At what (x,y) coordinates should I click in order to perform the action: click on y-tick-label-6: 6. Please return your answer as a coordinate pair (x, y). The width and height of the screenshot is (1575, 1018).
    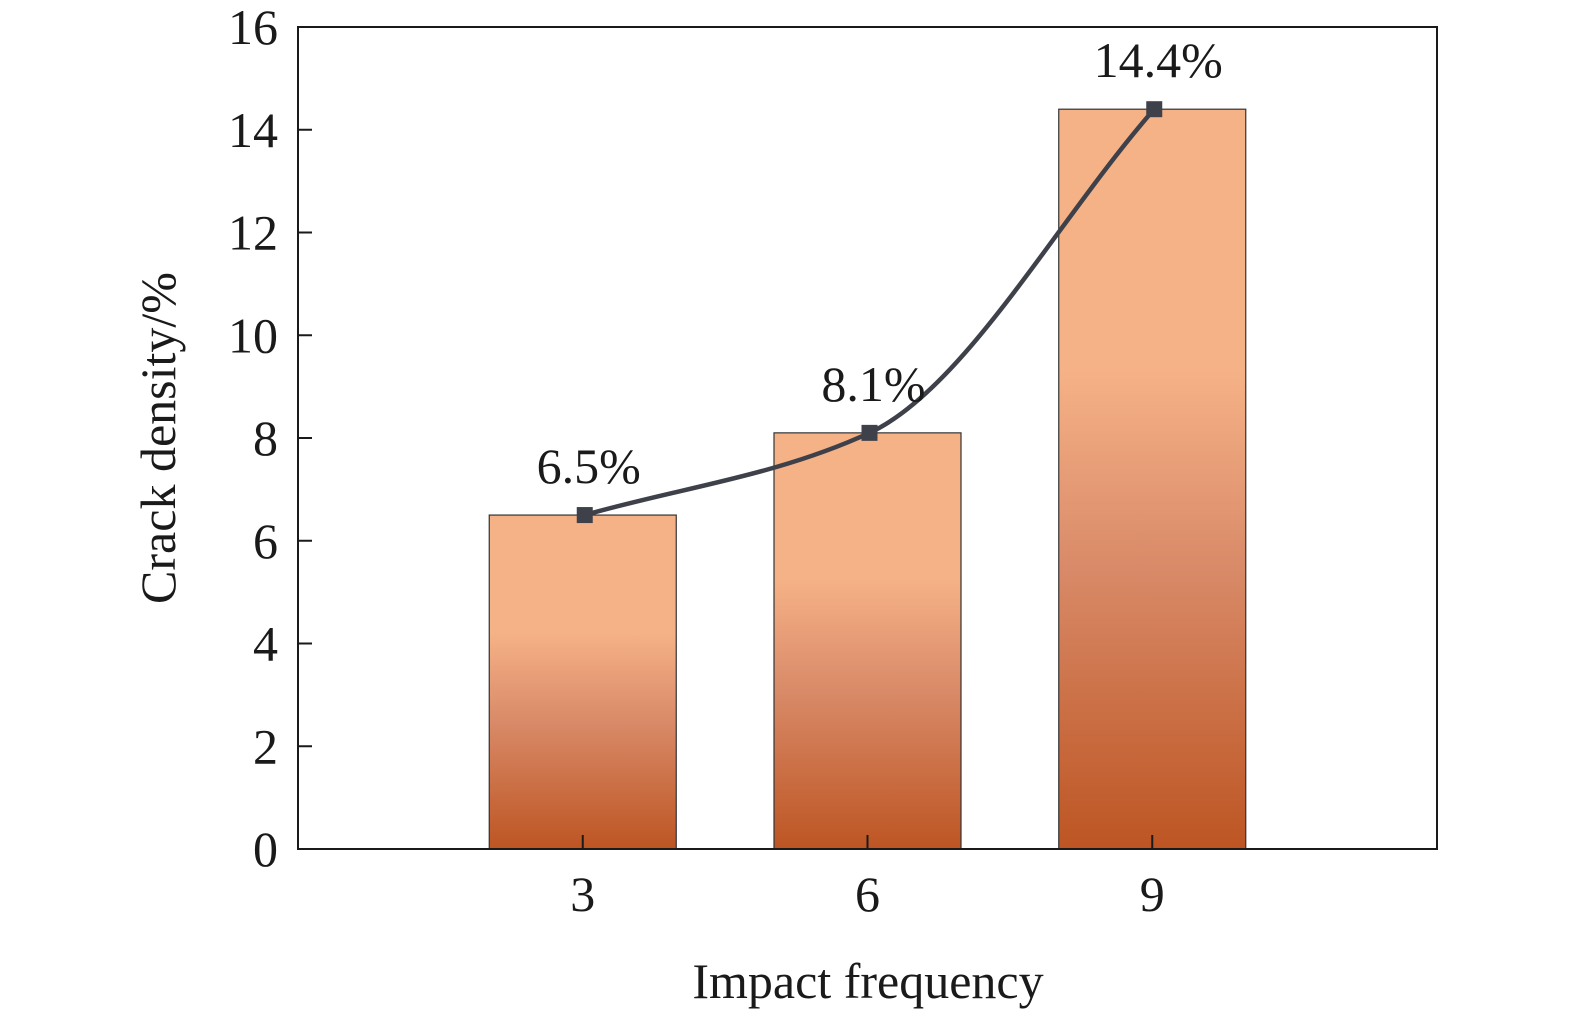
    Looking at the image, I should click on (265, 541).